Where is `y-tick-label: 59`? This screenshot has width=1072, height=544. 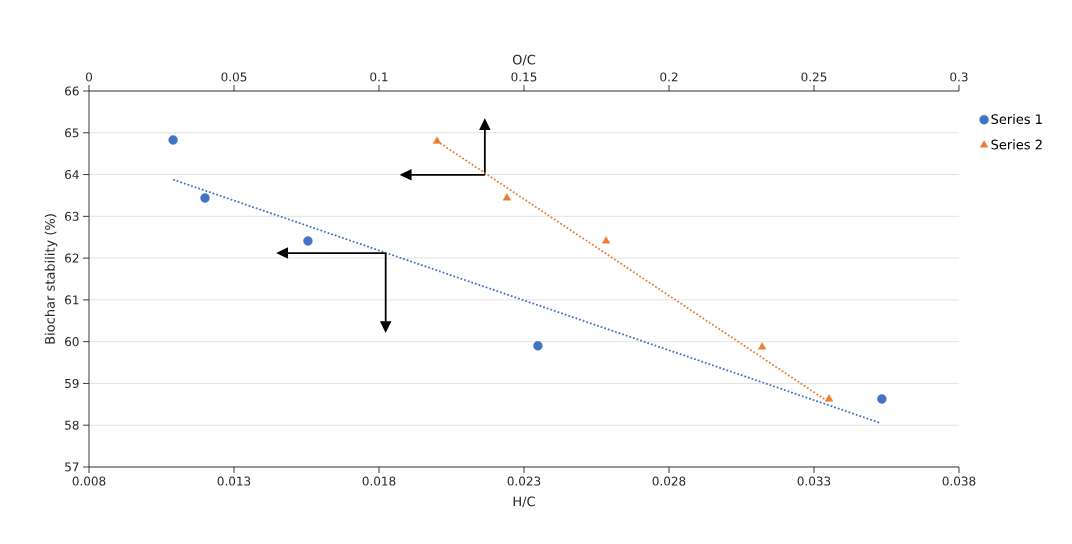
y-tick-label: 59 is located at coordinates (72, 383).